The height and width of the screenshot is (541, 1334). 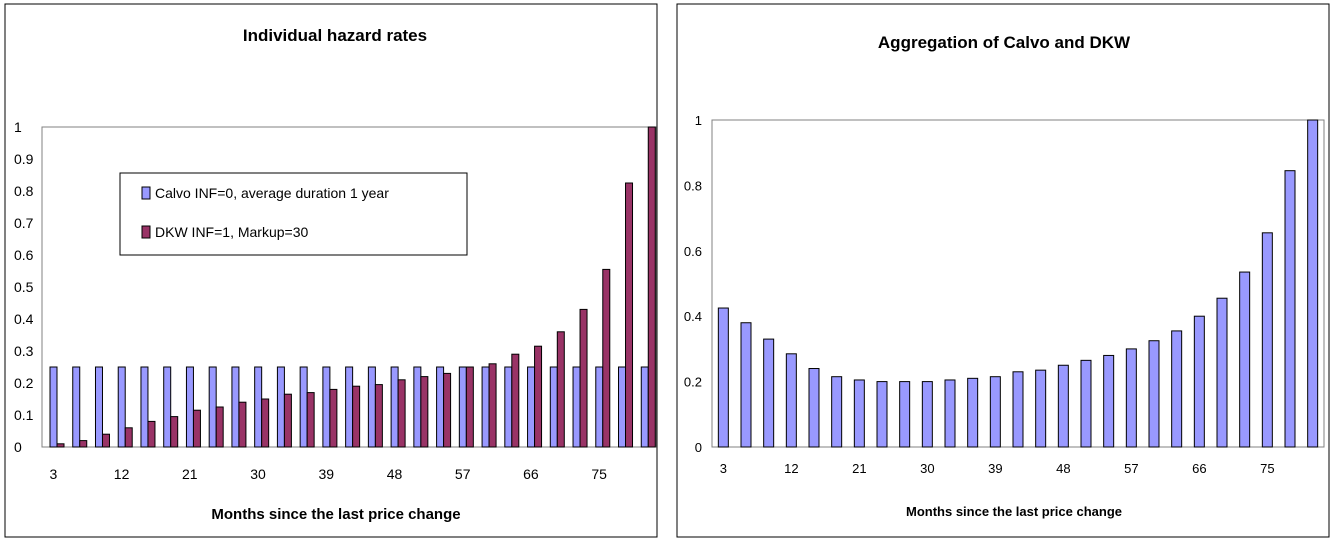 What do you see at coordinates (272, 193) in the screenshot?
I see `legend-label-calvo: Calvo INF=0, average duration 1 year` at bounding box center [272, 193].